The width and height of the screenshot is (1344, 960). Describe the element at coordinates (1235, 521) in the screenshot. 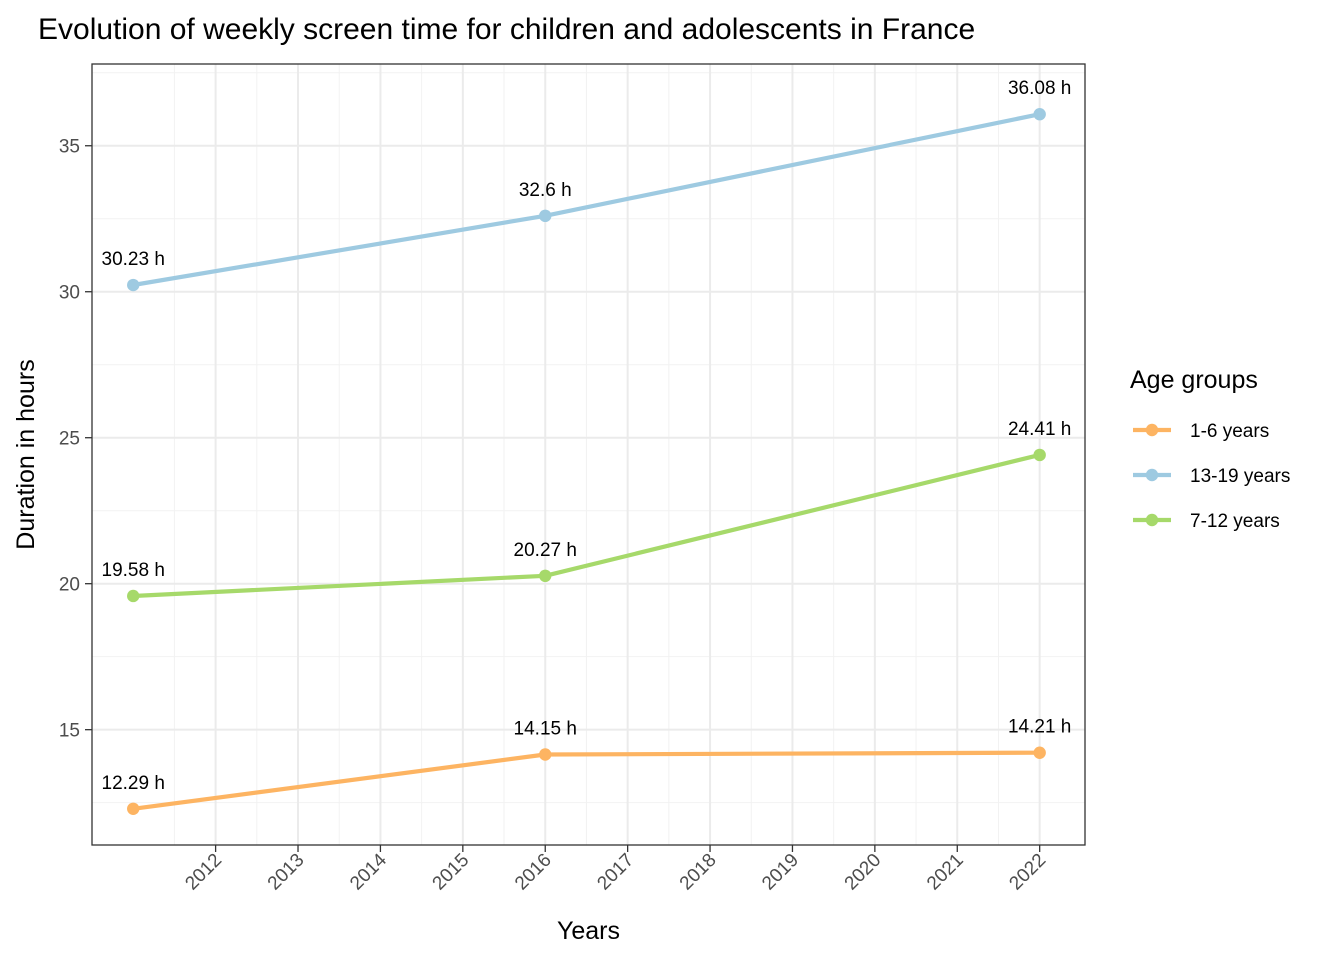

I see `legend-item-label: 7-12 years` at that location.